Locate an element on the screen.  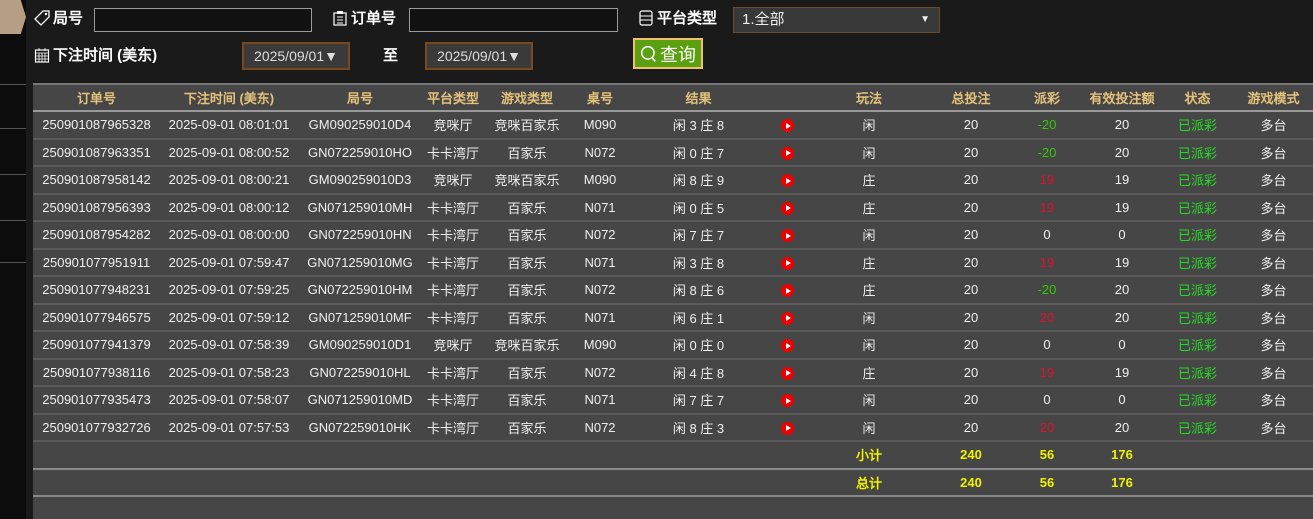
order-input is located at coordinates (513, 20).